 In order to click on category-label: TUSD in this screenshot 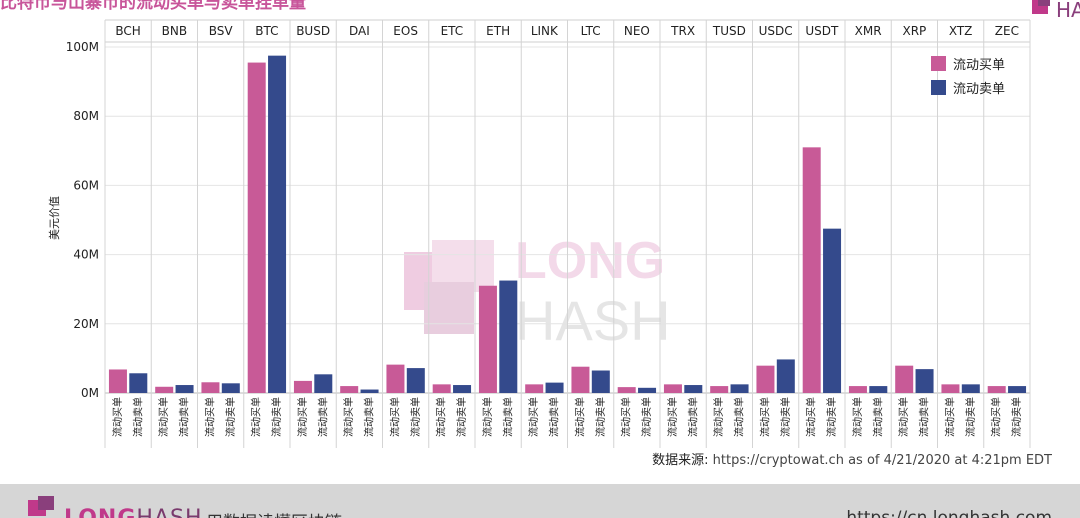, I will do `click(729, 31)`.